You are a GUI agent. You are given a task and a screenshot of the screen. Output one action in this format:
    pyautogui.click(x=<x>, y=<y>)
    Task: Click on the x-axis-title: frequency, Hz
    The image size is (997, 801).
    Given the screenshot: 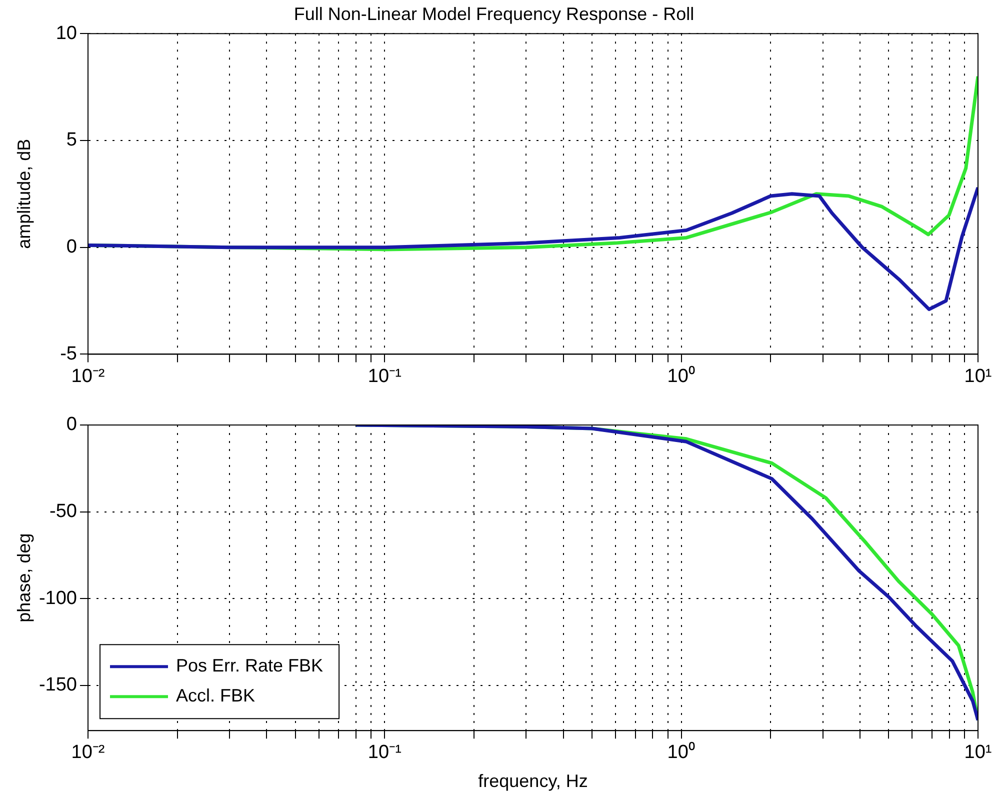 What is the action you would take?
    pyautogui.click(x=533, y=781)
    